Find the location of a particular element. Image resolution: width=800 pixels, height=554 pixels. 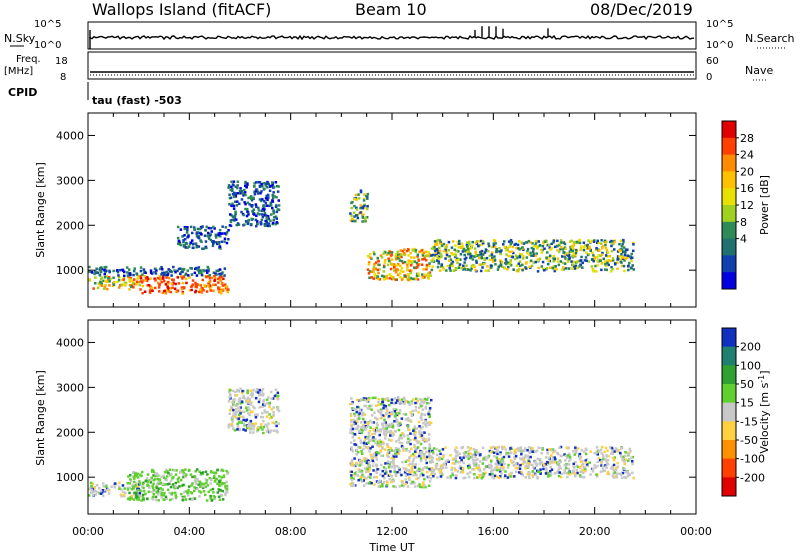

y-tick-label: 4000 is located at coordinates (70, 342).